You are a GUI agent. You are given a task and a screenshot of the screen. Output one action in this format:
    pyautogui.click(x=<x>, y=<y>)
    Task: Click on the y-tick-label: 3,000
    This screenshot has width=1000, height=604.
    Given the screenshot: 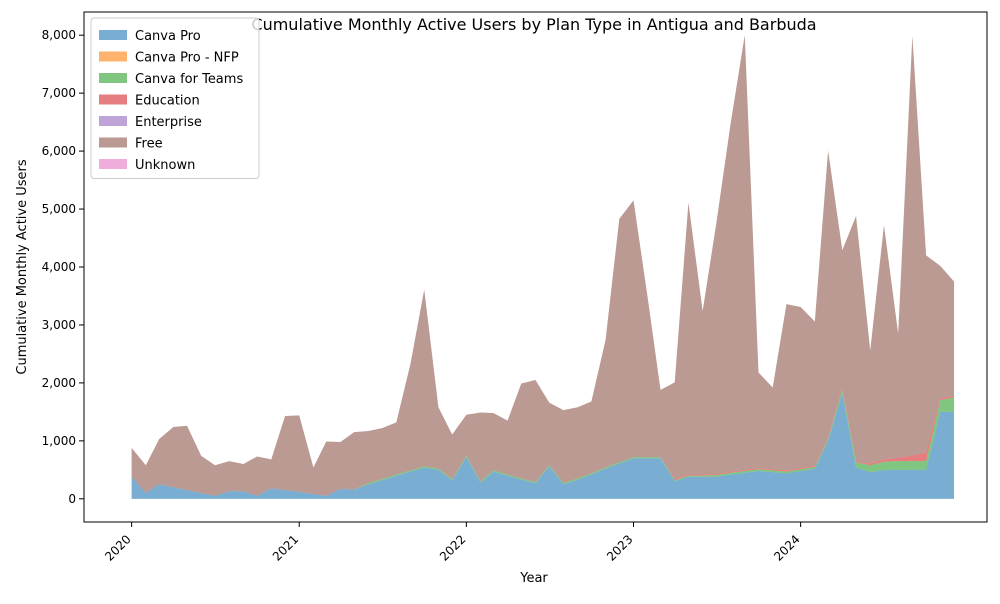 What is the action you would take?
    pyautogui.click(x=59, y=325)
    